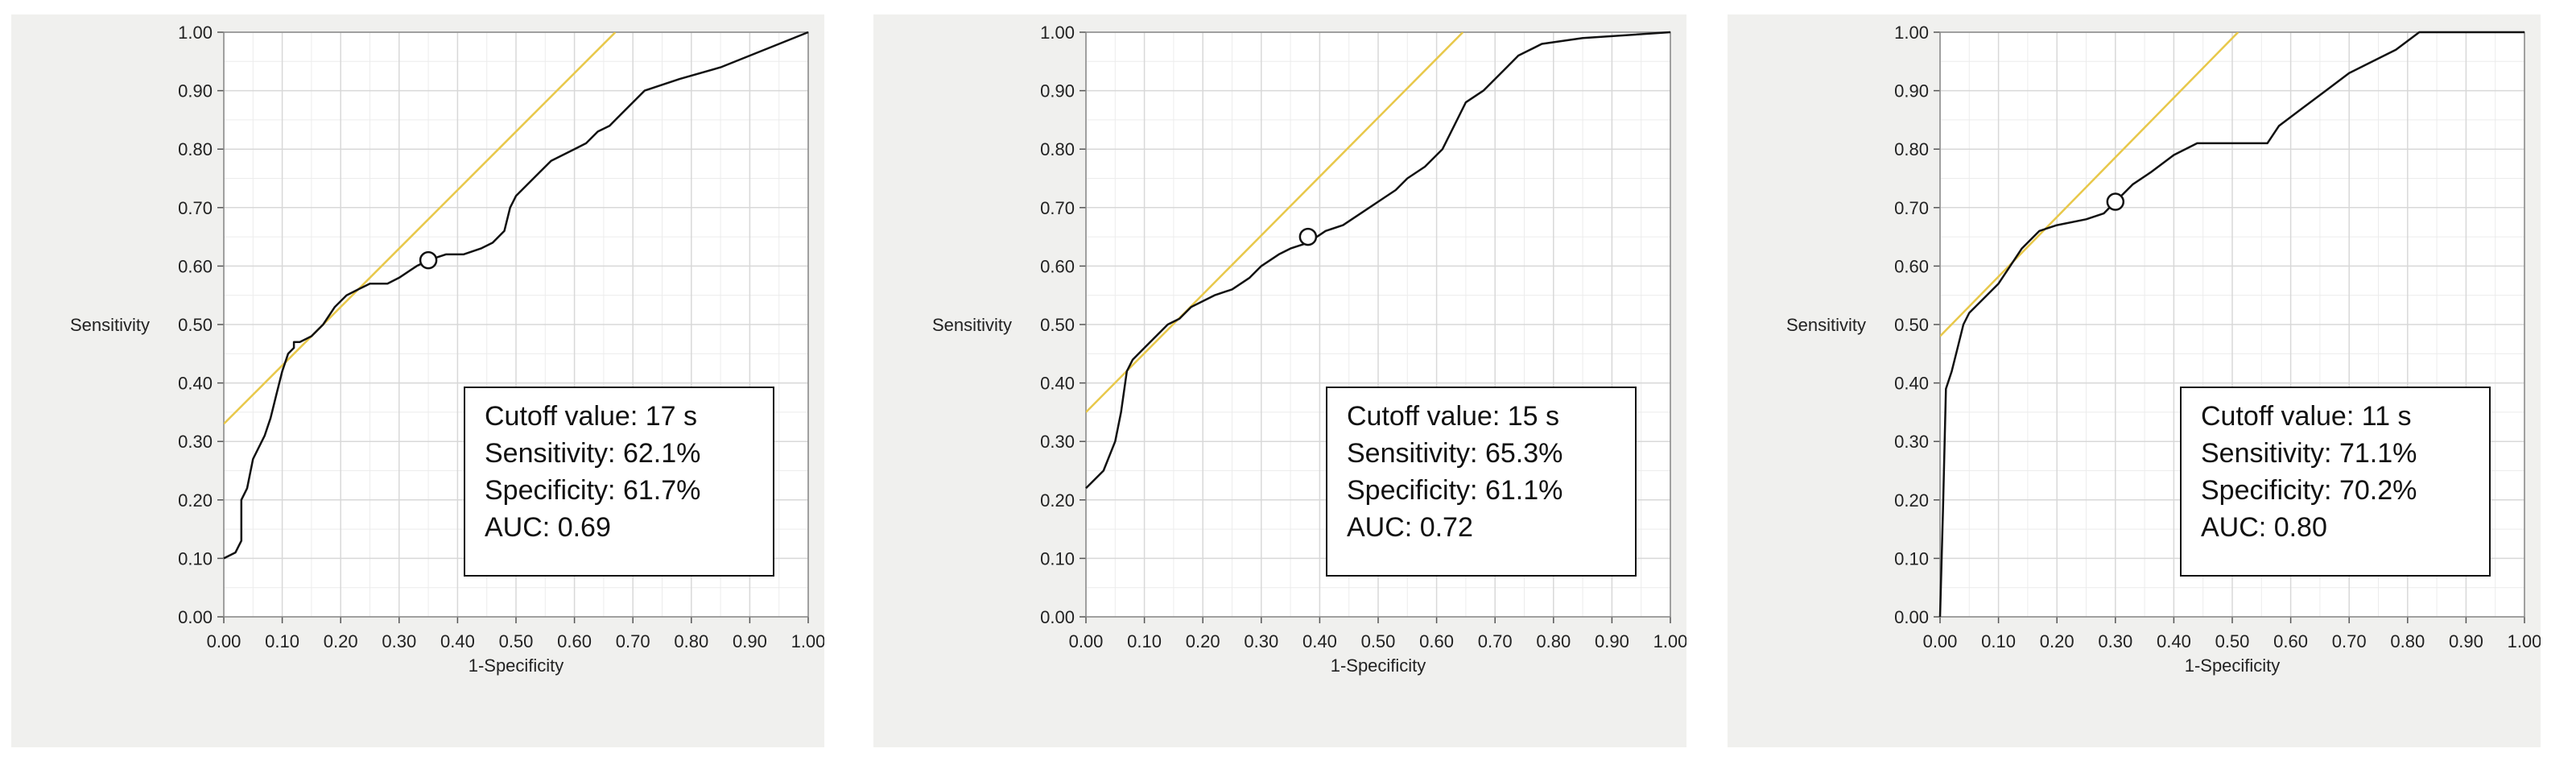 This screenshot has width=2576, height=765. Describe the element at coordinates (591, 416) in the screenshot. I see `cutoff-line: Cutoff value: 17 s` at that location.